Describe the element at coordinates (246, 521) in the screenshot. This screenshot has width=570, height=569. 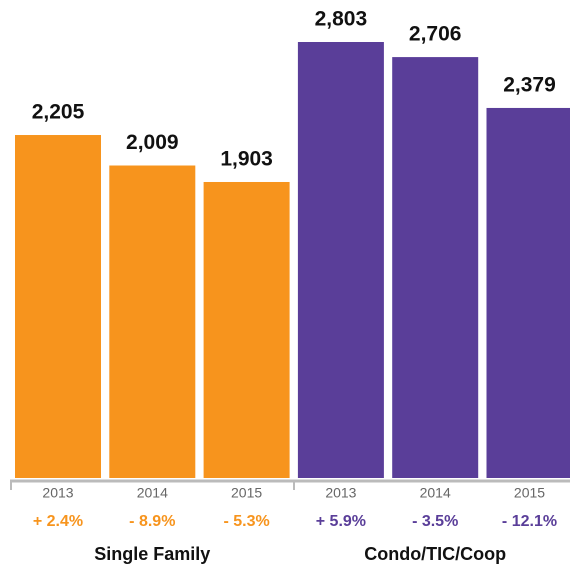
I see `change-label: - 5.3%` at that location.